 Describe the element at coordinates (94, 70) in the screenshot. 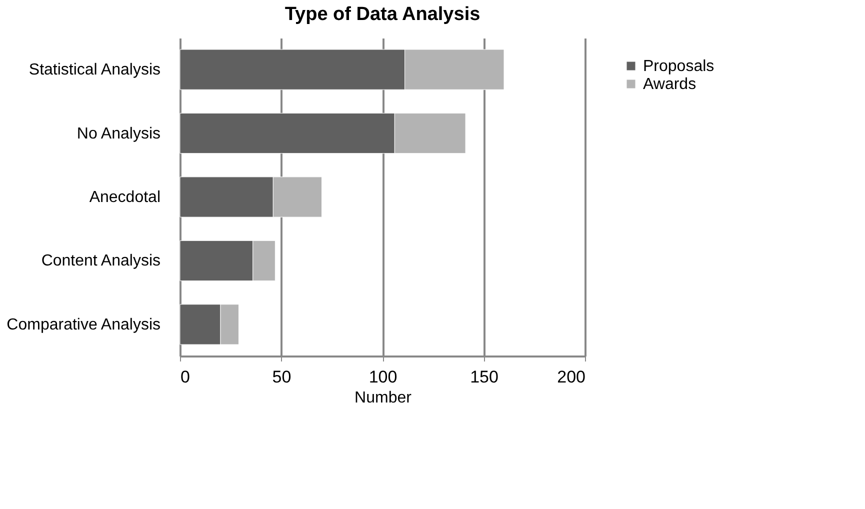

I see `y-tick-label: Statistical Analysis` at that location.